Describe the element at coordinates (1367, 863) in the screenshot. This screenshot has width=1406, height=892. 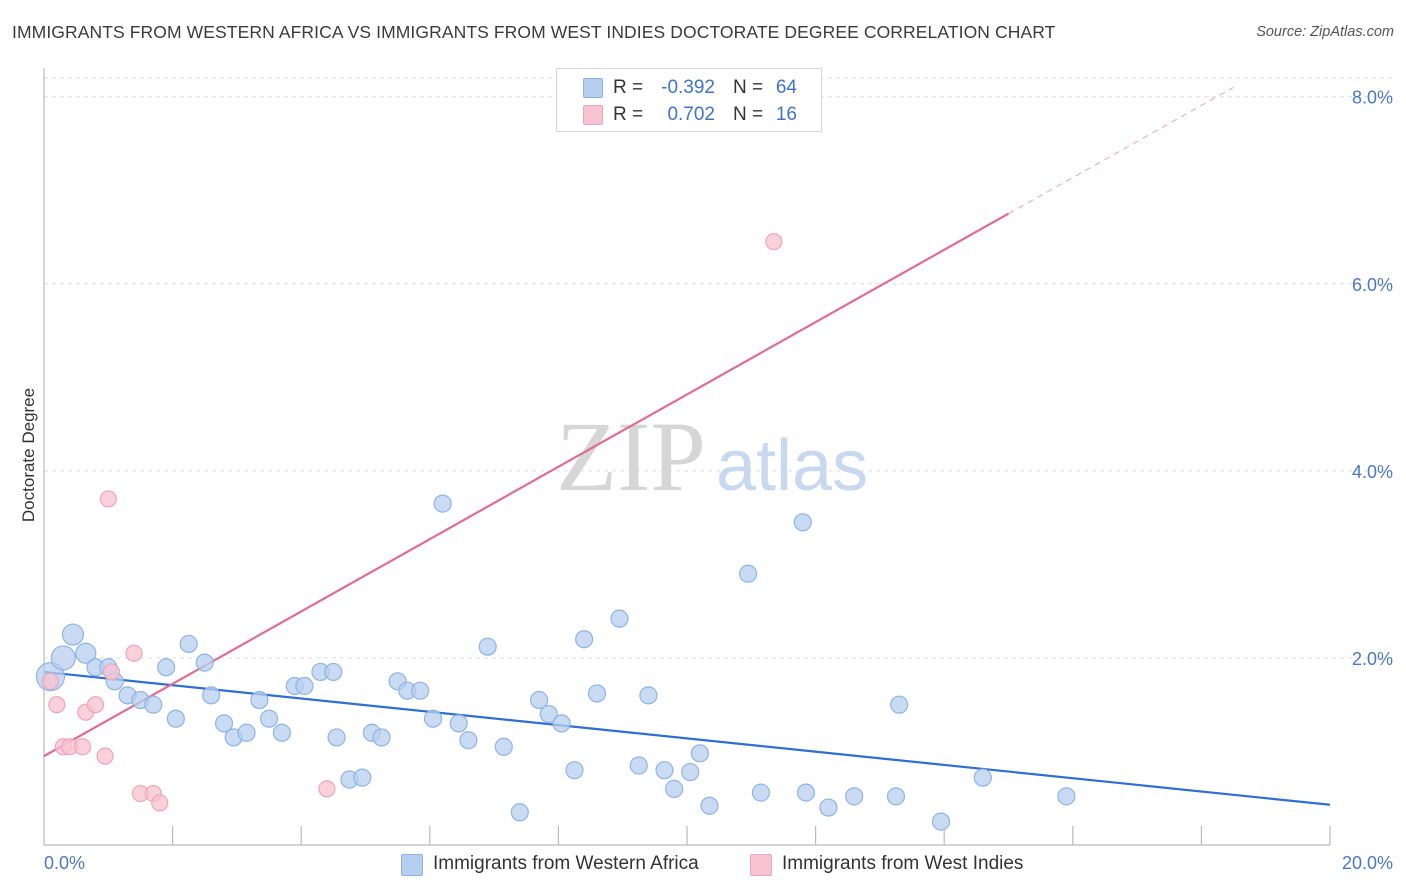
I see `x-tick-label: 20.0%` at that location.